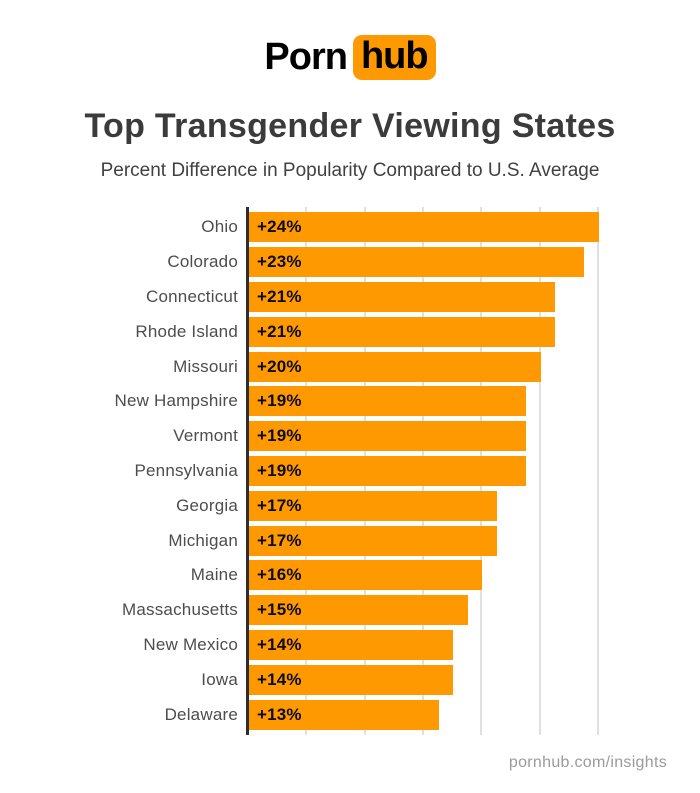  What do you see at coordinates (205, 366) in the screenshot?
I see `state-label: Missouri` at bounding box center [205, 366].